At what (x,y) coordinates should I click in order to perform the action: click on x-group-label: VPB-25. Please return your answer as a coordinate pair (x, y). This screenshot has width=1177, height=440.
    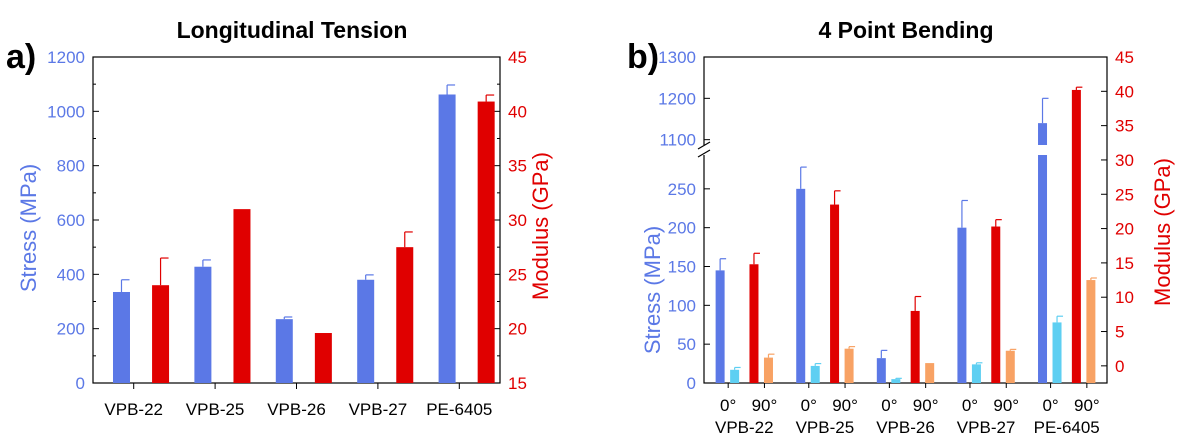
    Looking at the image, I should click on (825, 427).